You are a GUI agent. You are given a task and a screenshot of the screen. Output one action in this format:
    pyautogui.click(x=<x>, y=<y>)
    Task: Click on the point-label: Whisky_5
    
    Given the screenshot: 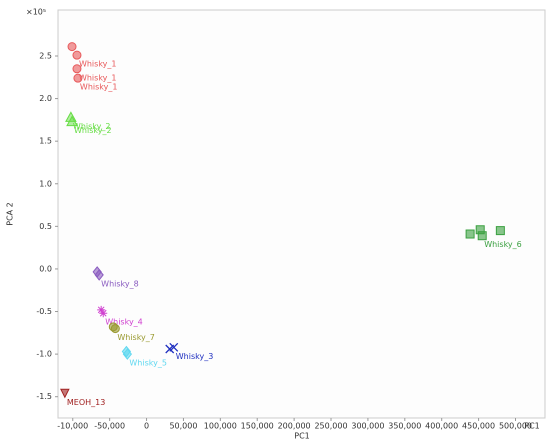 What is the action you would take?
    pyautogui.click(x=148, y=363)
    